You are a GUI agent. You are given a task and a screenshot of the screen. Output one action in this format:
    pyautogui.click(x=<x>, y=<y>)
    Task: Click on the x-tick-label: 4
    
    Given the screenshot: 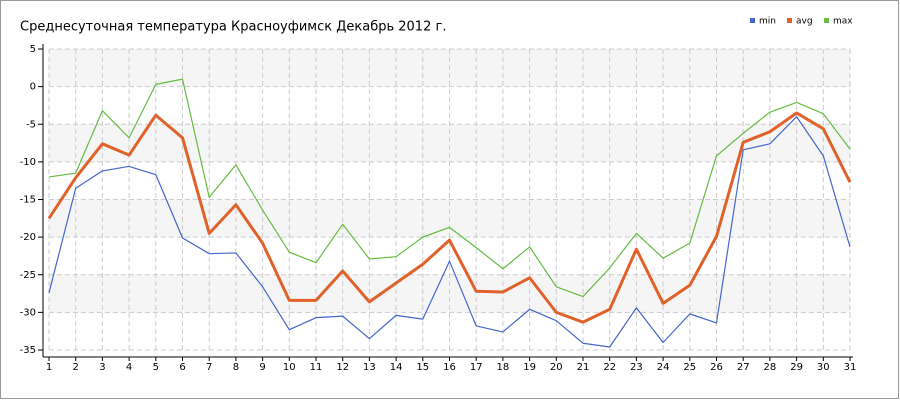 What is the action you would take?
    pyautogui.click(x=129, y=367)
    